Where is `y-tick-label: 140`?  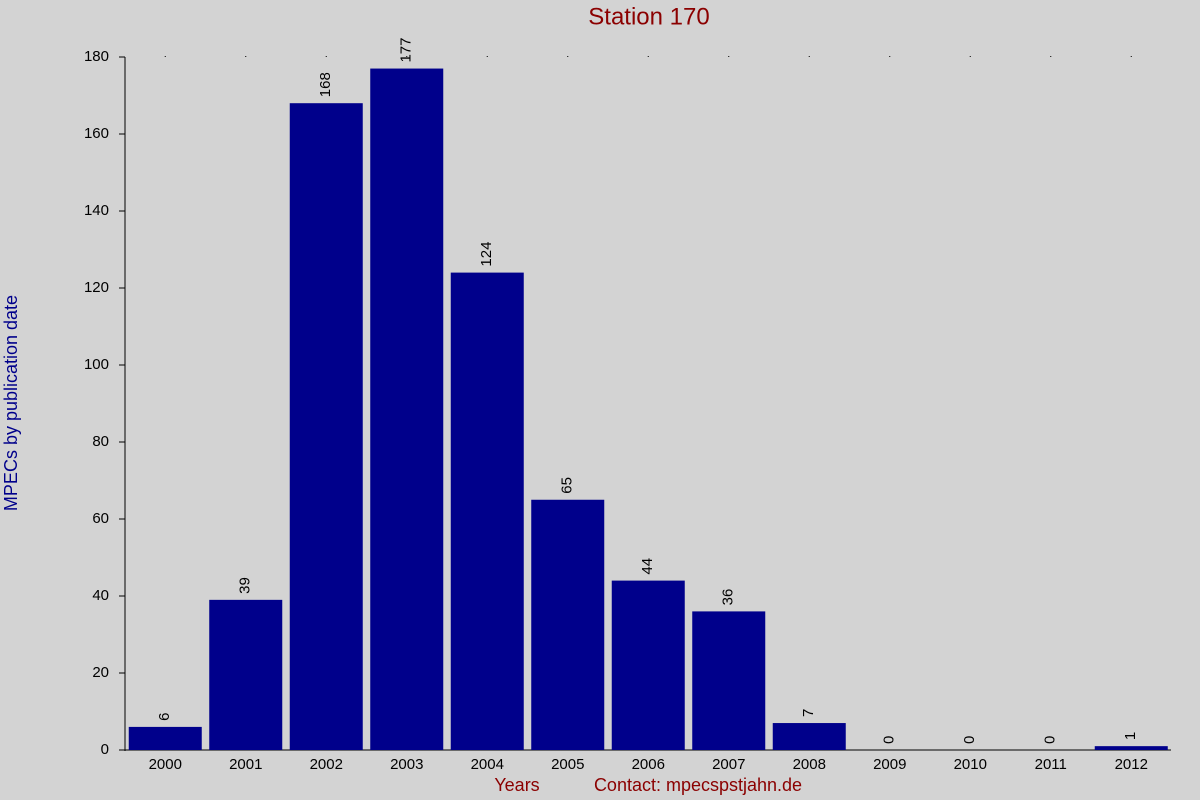 y-tick-label: 140 is located at coordinates (96, 210).